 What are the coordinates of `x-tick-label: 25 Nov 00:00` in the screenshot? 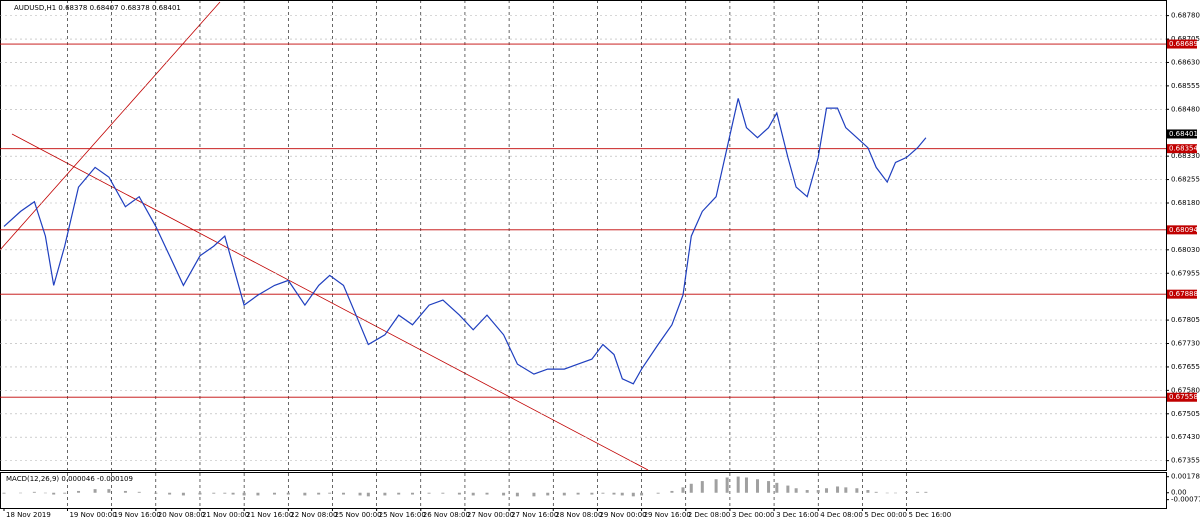 It's located at (357, 515).